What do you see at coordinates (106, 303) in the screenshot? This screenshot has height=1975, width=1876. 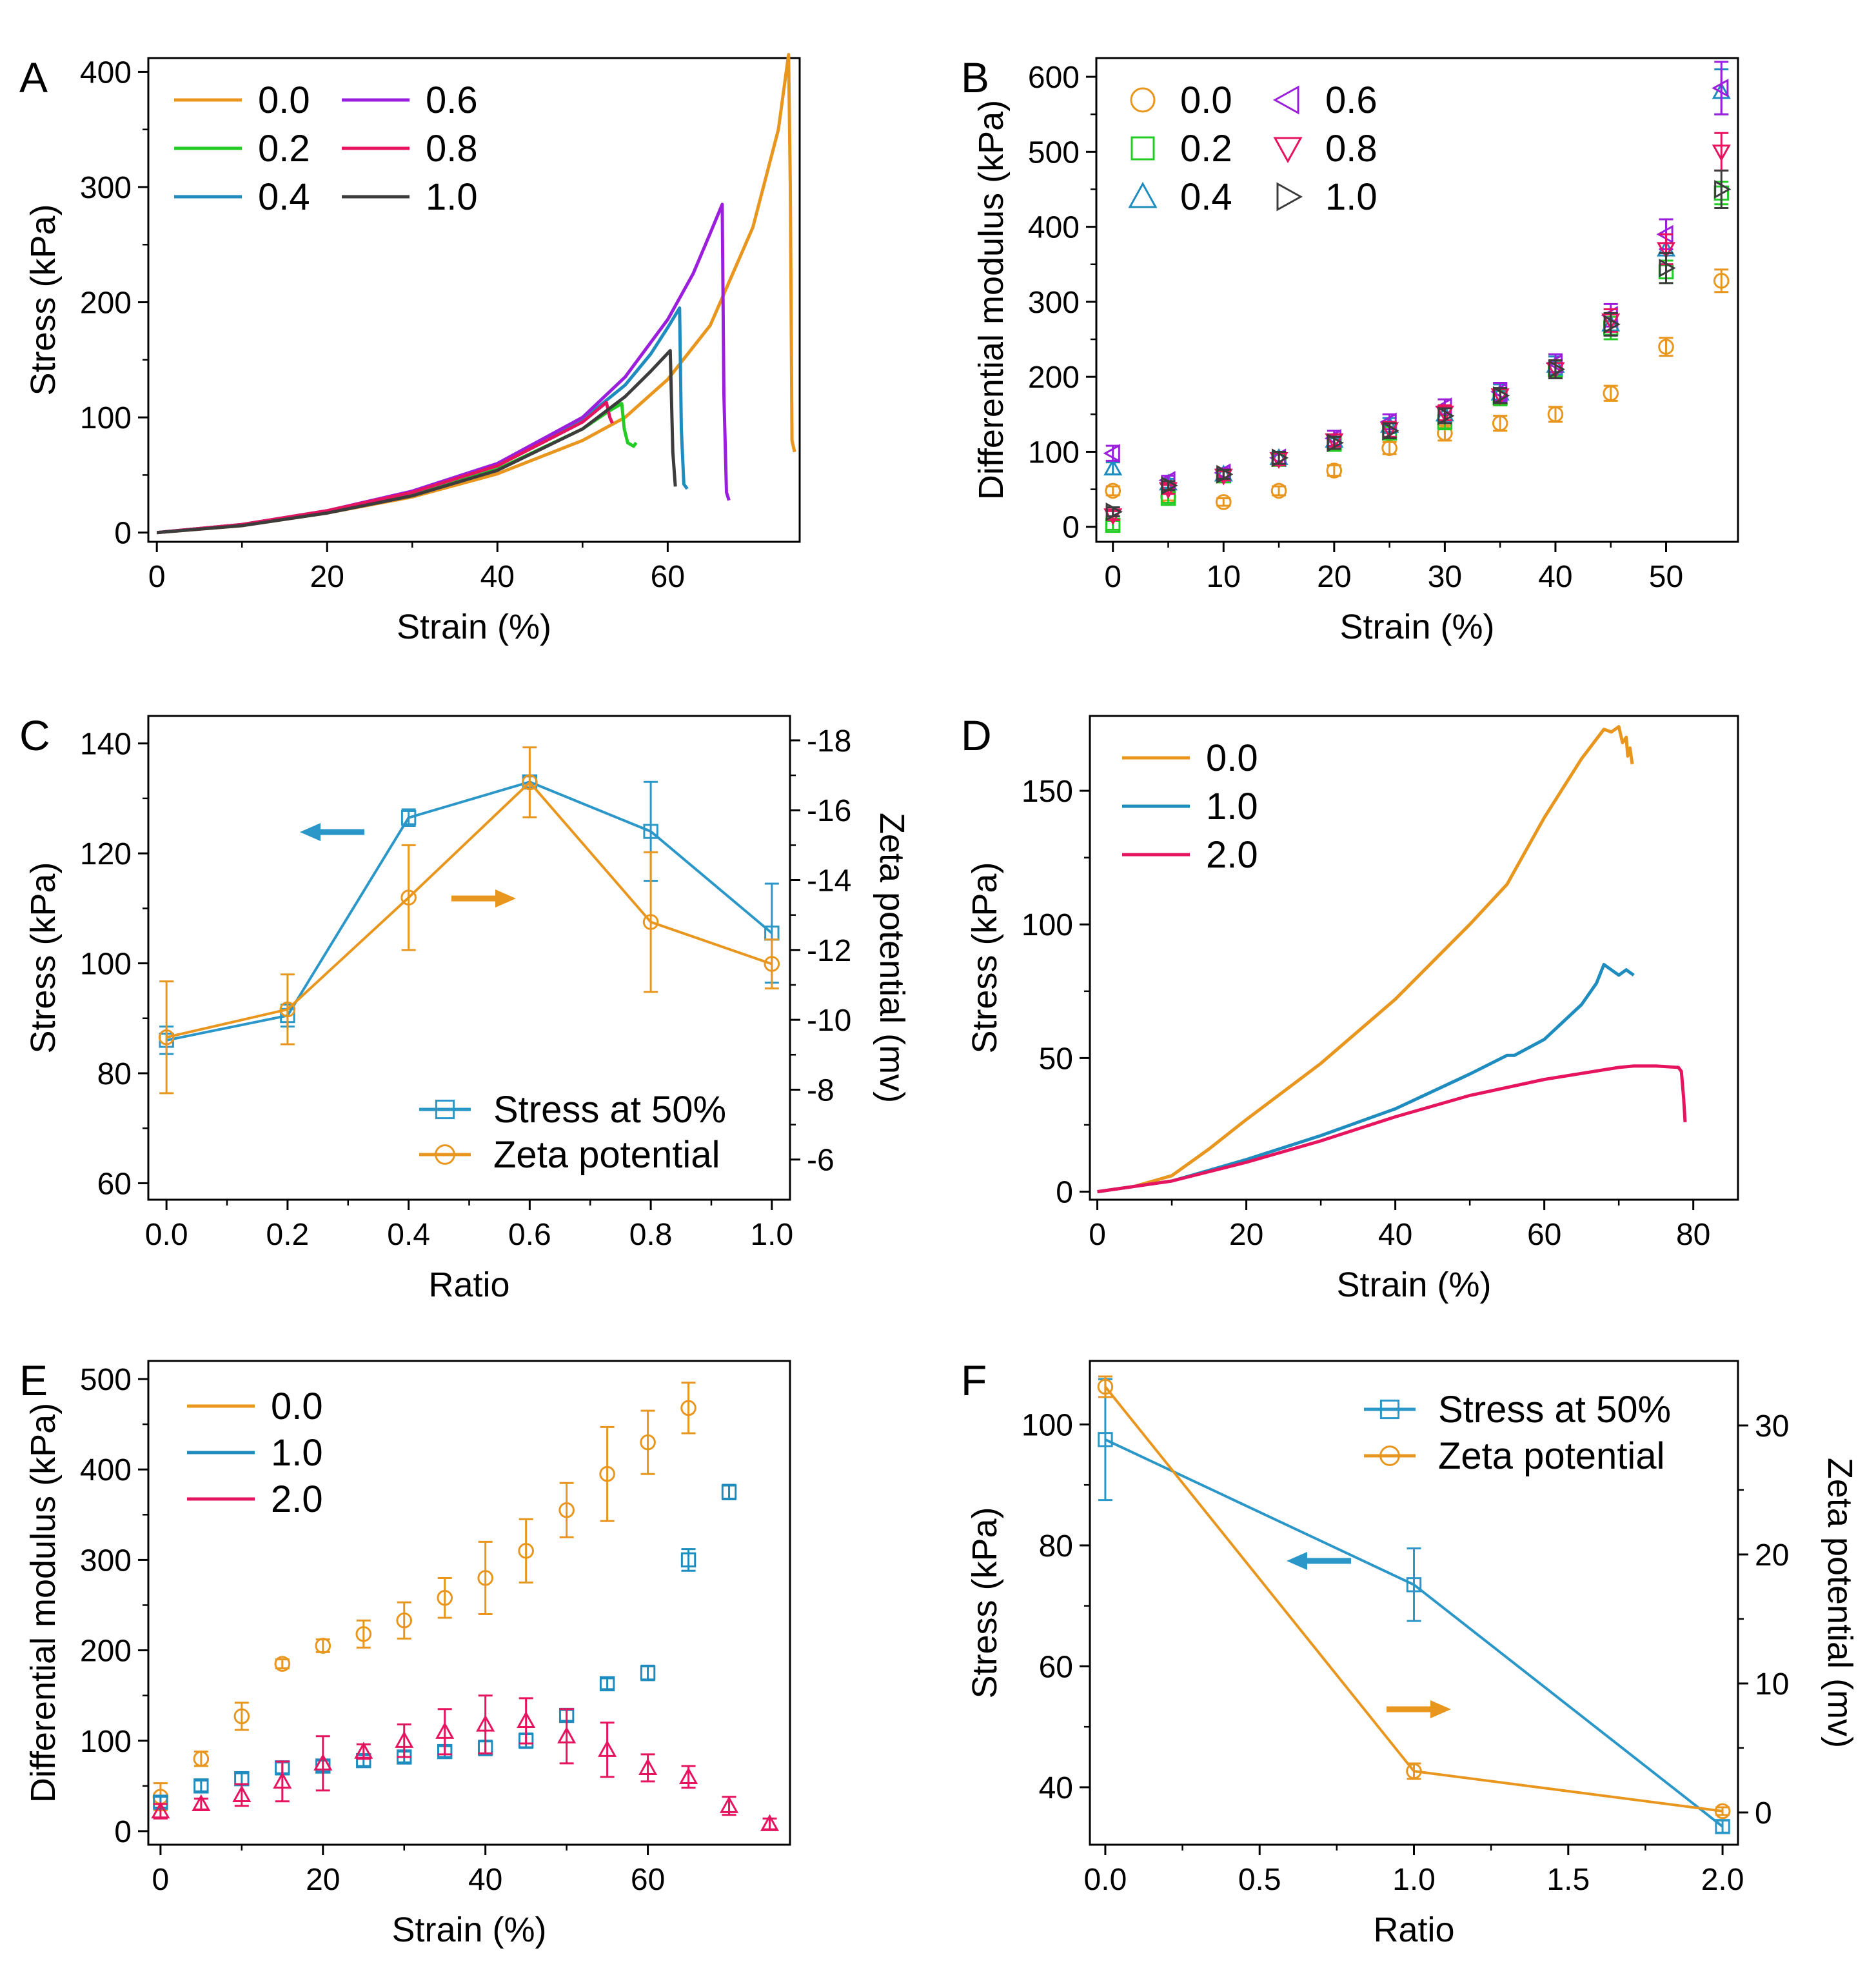 I see `y-tick-label: 200` at bounding box center [106, 303].